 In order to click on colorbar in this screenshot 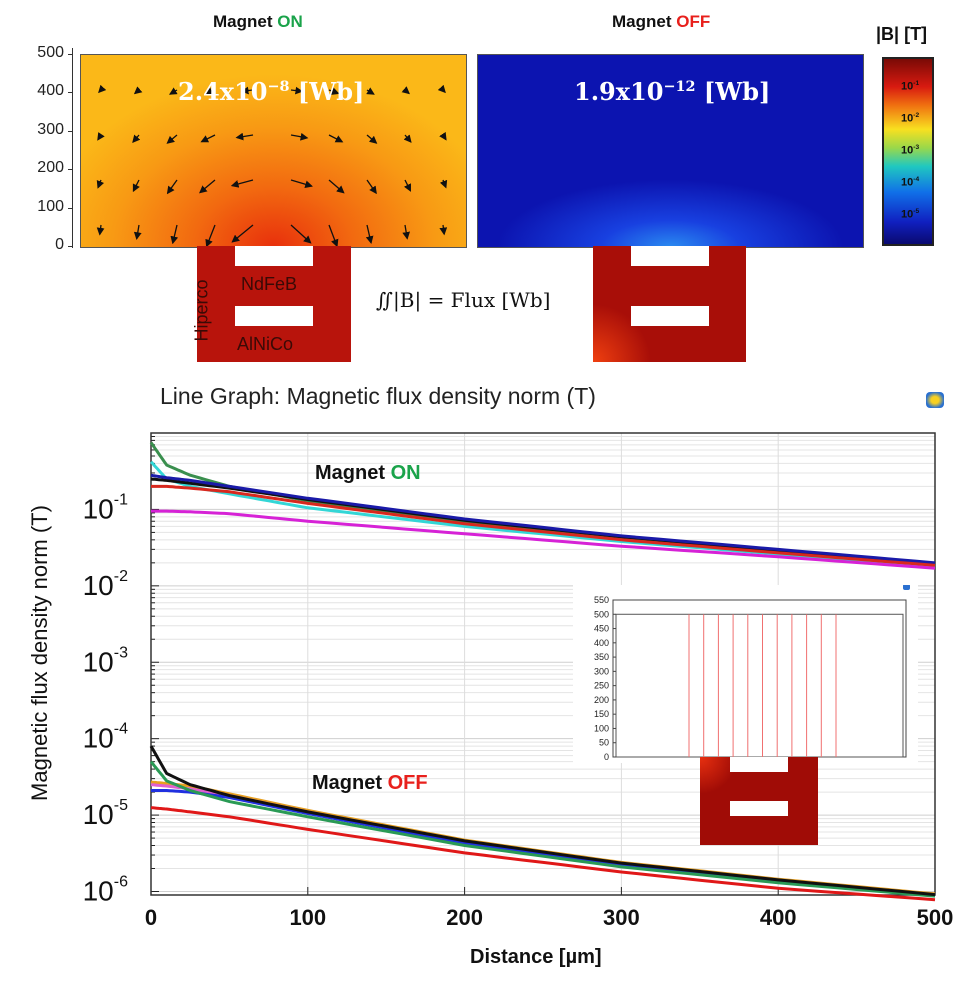, I will do `click(908, 151)`.